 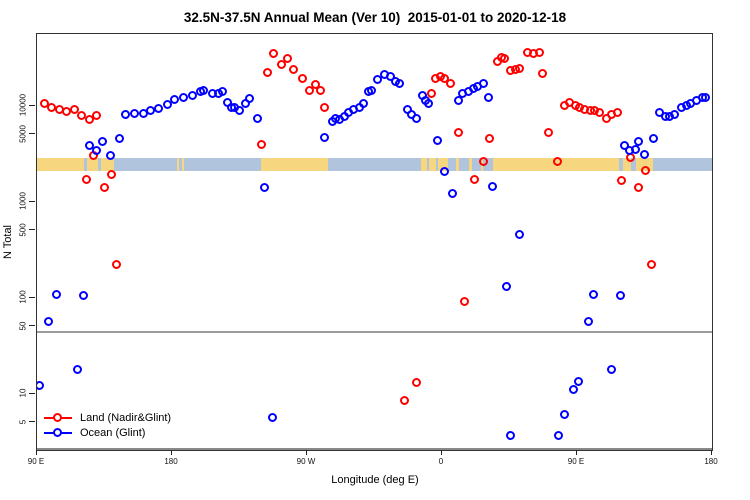 What do you see at coordinates (374, 449) in the screenshot?
I see `x-axis-line` at bounding box center [374, 449].